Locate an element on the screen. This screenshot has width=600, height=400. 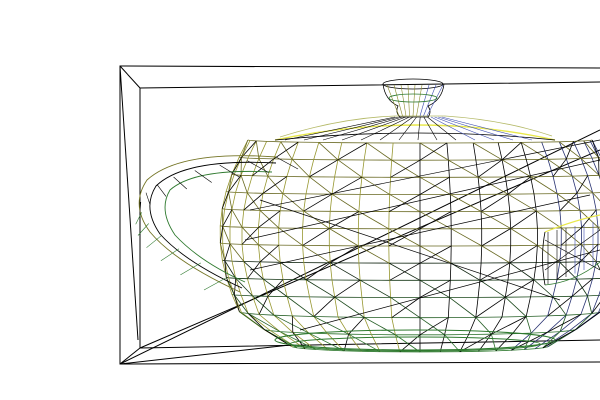
body-base-rim is located at coordinates (415, 340).